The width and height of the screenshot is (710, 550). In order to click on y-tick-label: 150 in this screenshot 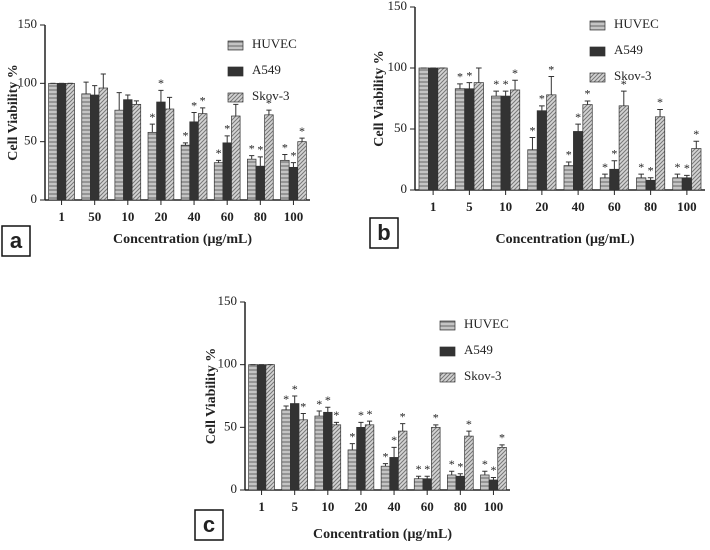, I will do `click(228, 300)`.